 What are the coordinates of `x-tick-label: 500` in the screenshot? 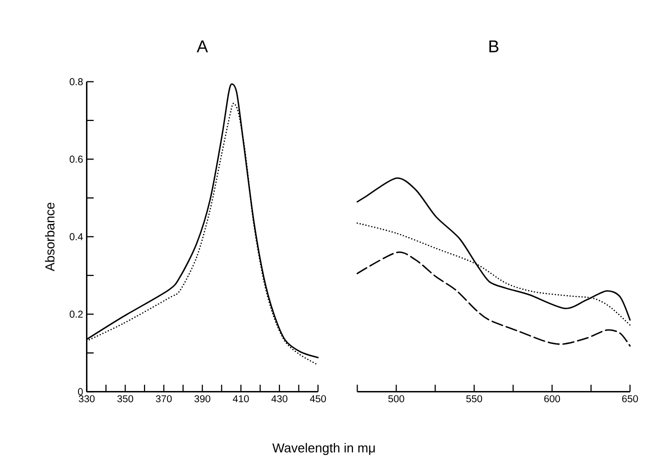 It's located at (396, 398).